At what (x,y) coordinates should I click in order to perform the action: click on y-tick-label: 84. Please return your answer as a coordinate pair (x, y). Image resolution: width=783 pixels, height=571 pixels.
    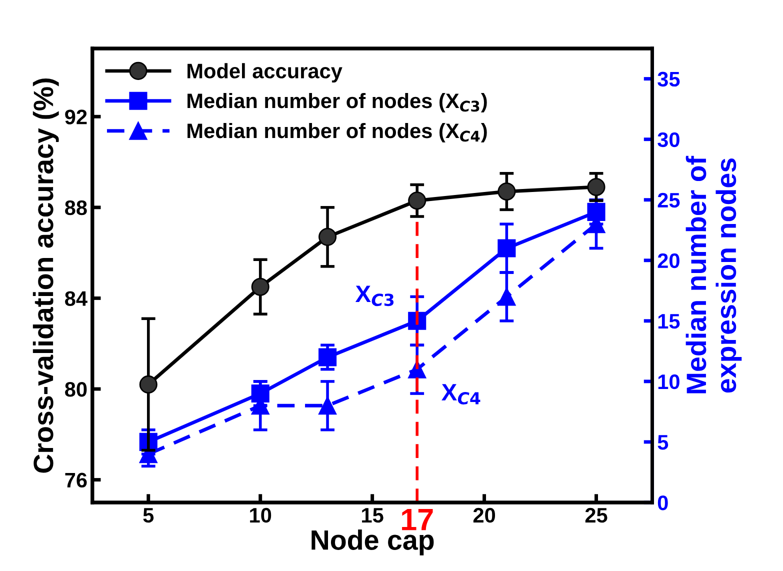
    Looking at the image, I should click on (76, 298).